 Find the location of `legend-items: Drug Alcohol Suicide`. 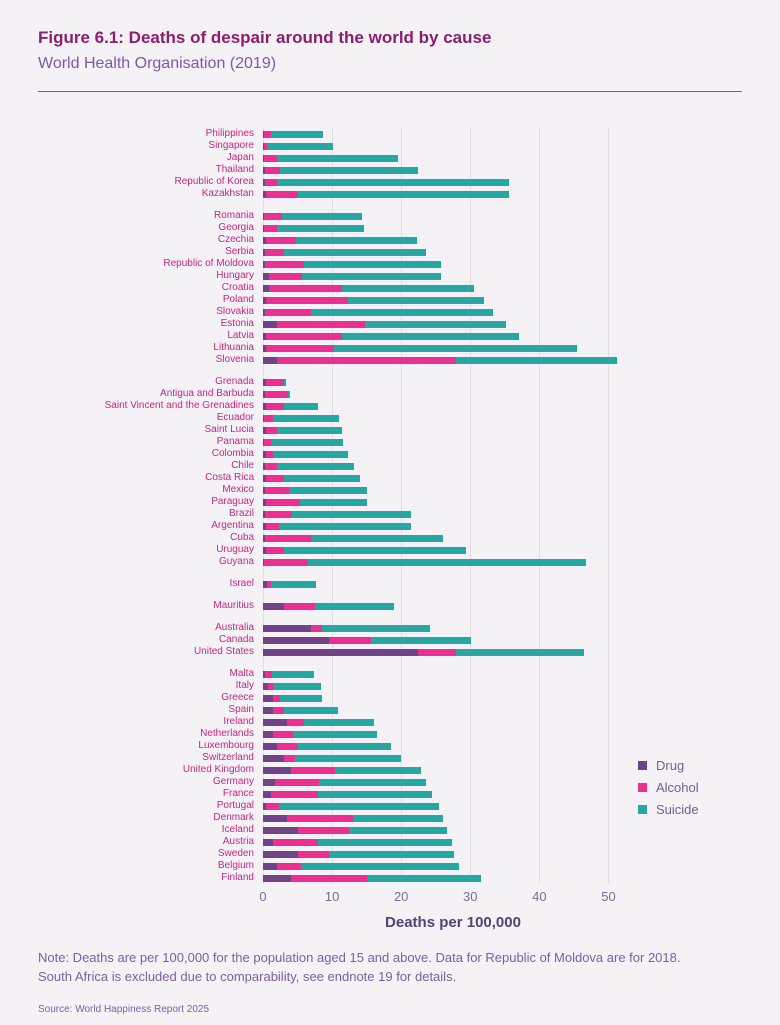

legend-items: Drug Alcohol Suicide is located at coordinates (668, 787).